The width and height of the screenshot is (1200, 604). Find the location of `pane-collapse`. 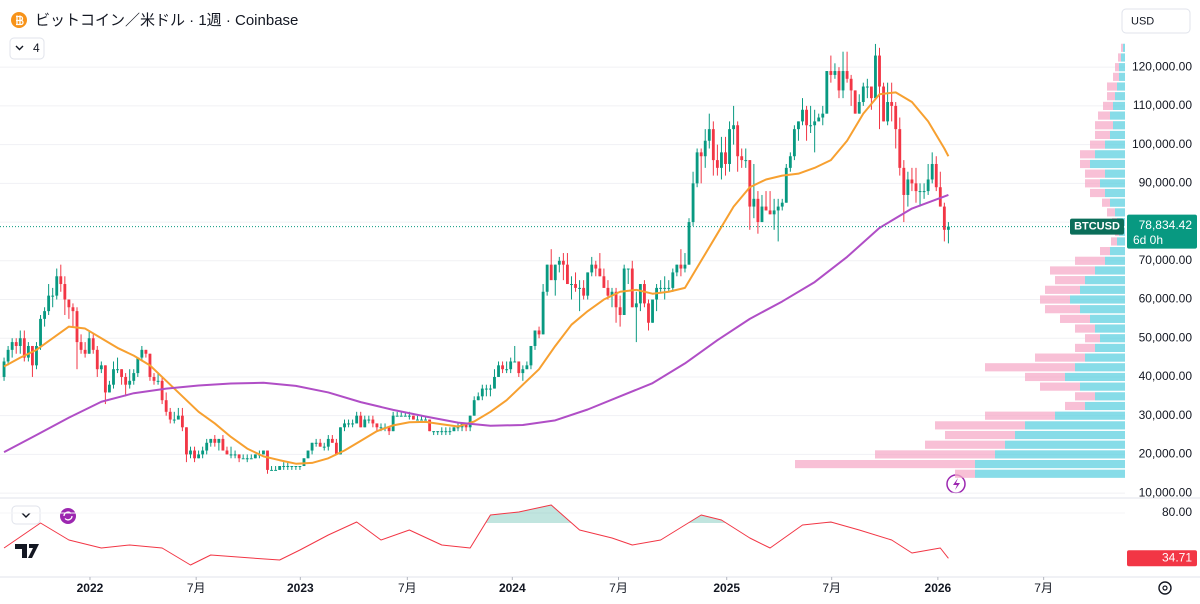

pane-collapse is located at coordinates (26, 515).